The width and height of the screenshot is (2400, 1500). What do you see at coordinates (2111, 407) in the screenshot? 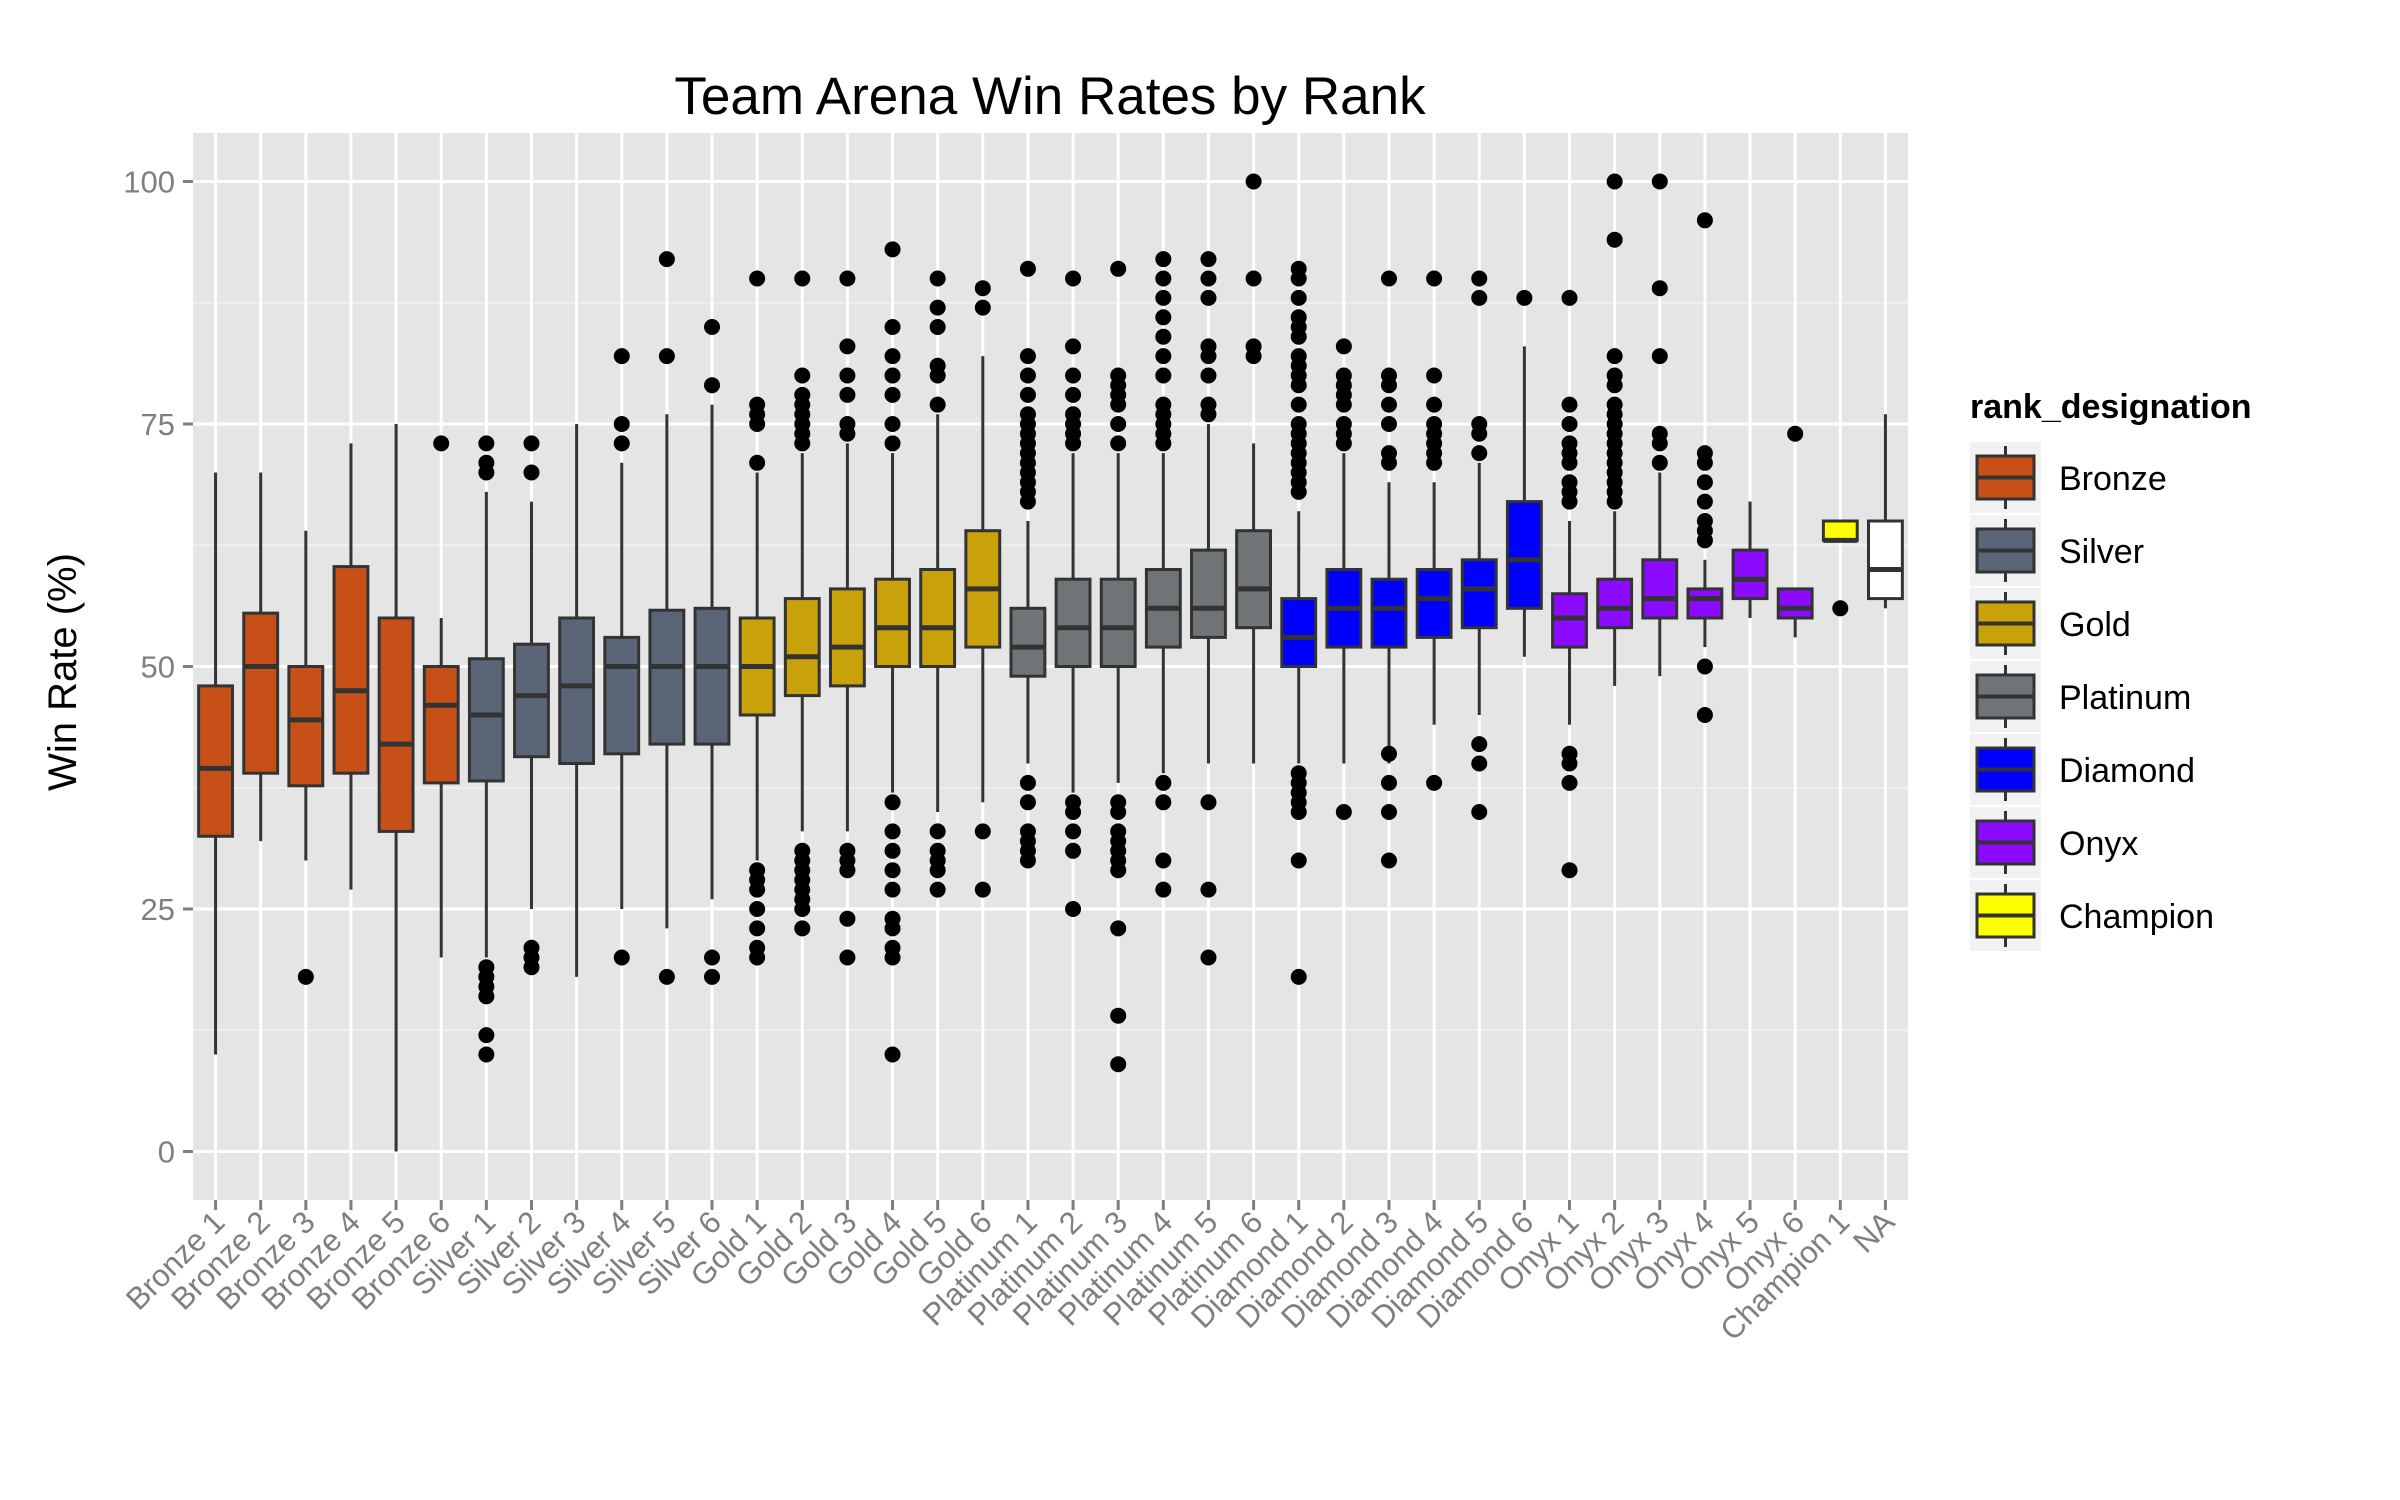
I see `legend-title: rank_designation` at bounding box center [2111, 407].